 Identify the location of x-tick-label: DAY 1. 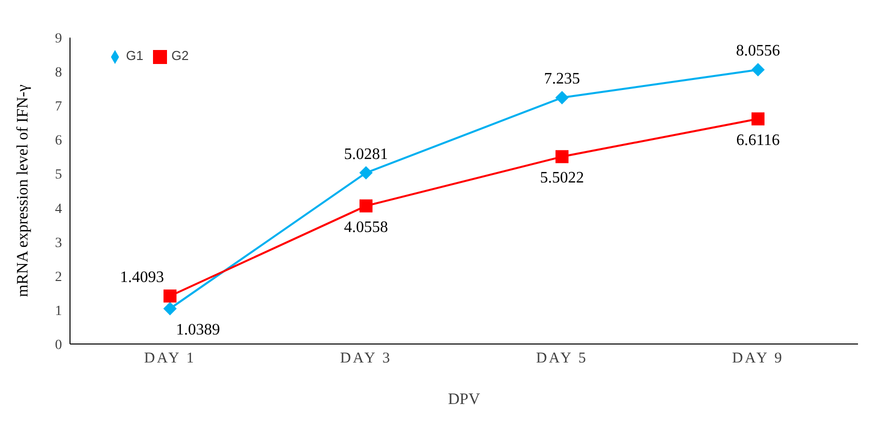
(170, 358).